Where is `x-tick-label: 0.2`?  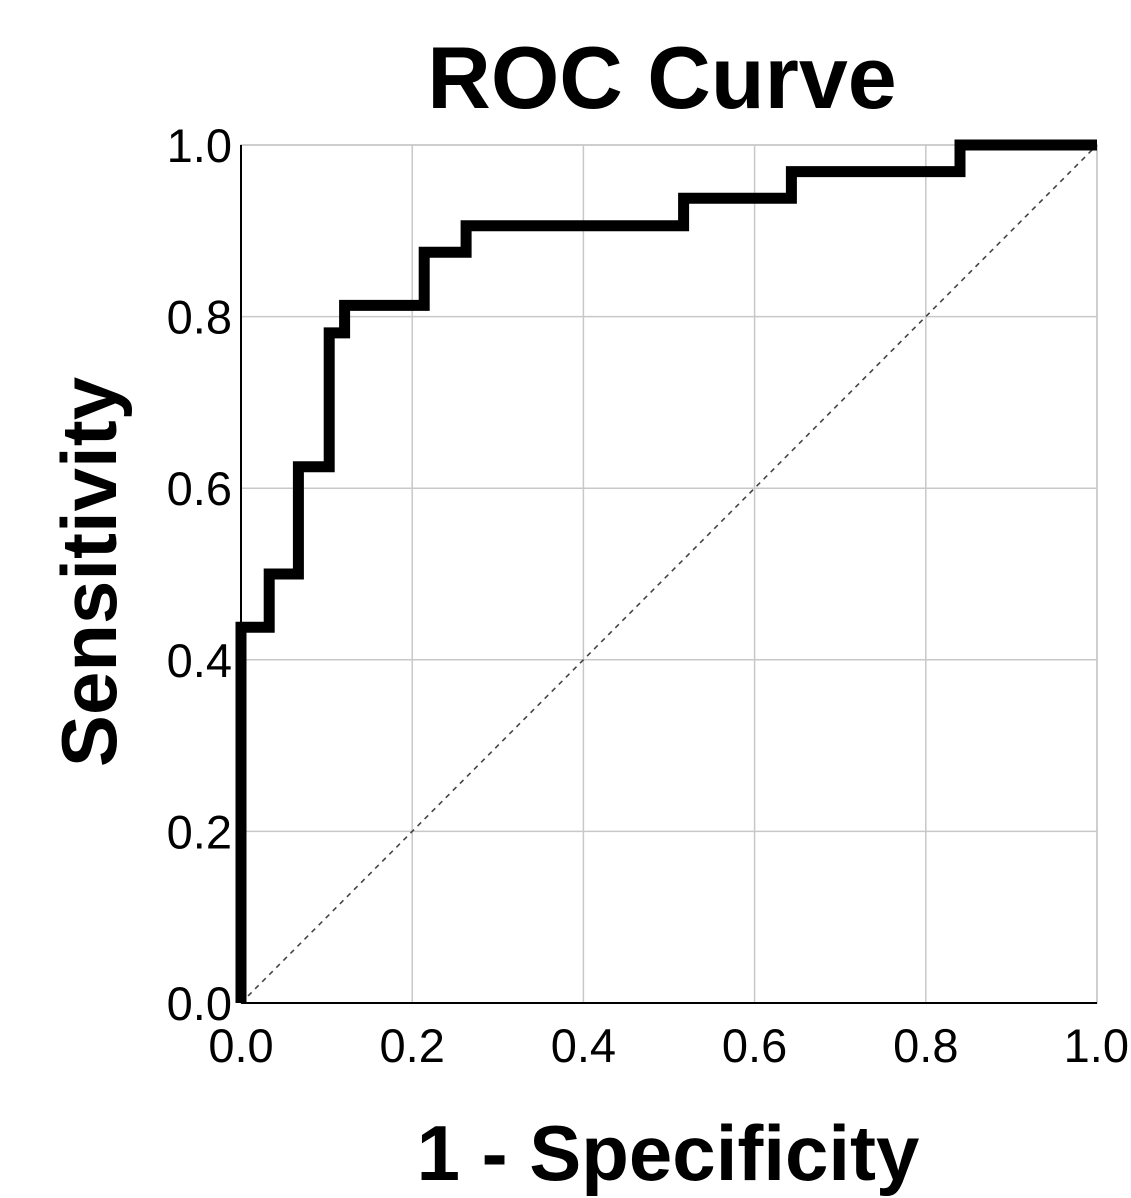 x-tick-label: 0.2 is located at coordinates (412, 1045).